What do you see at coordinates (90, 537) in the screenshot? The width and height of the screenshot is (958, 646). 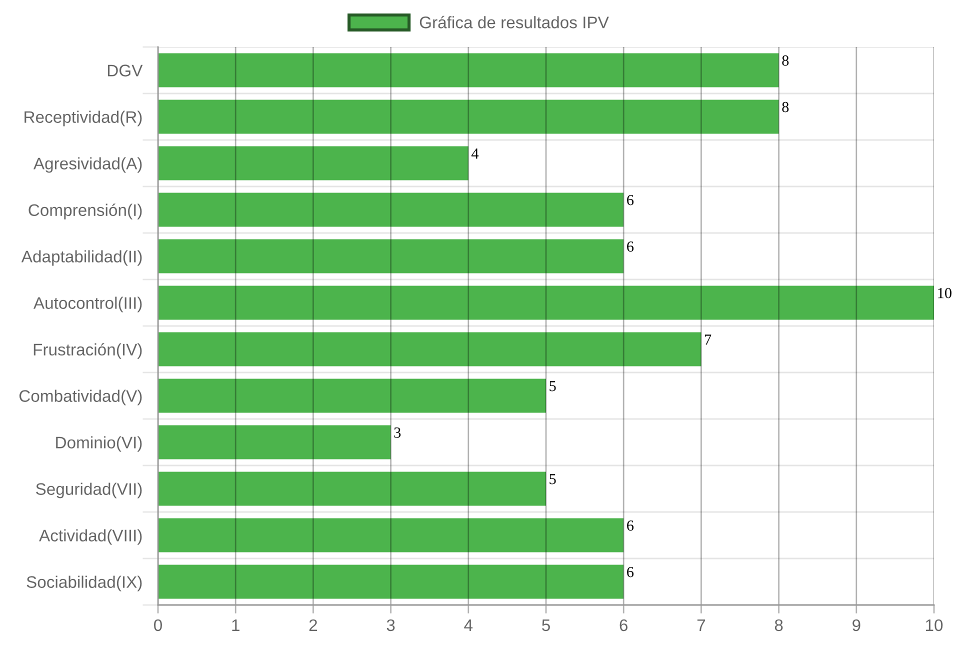 I see `y-tick-label: Actividad(VIII)` at bounding box center [90, 537].